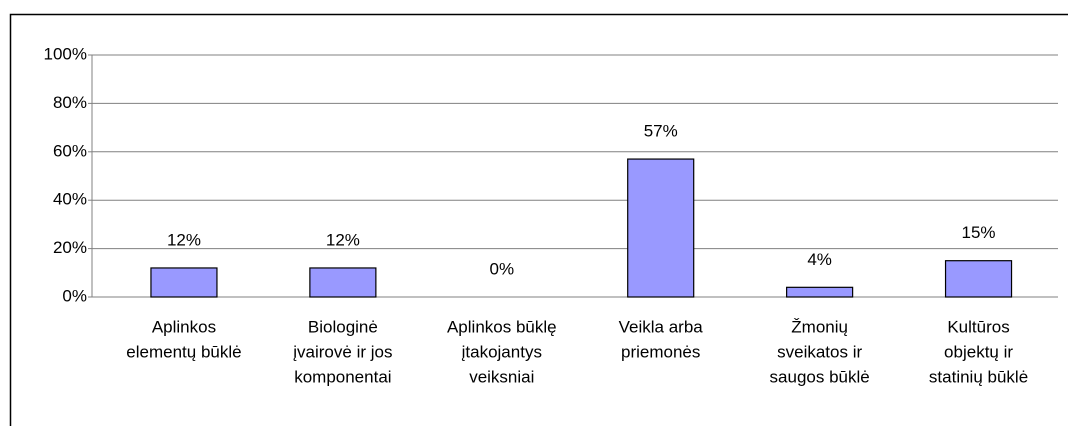  I want to click on x-tick-label: elementų būklė, so click(183, 351).